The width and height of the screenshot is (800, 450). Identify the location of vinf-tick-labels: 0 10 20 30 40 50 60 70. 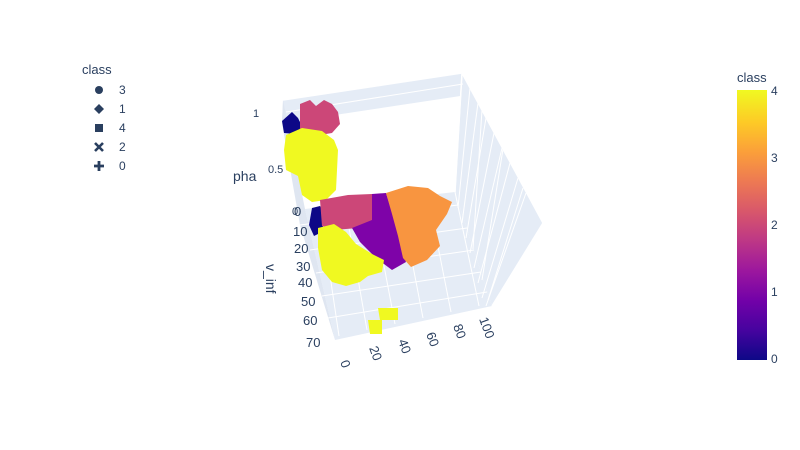
(306, 277).